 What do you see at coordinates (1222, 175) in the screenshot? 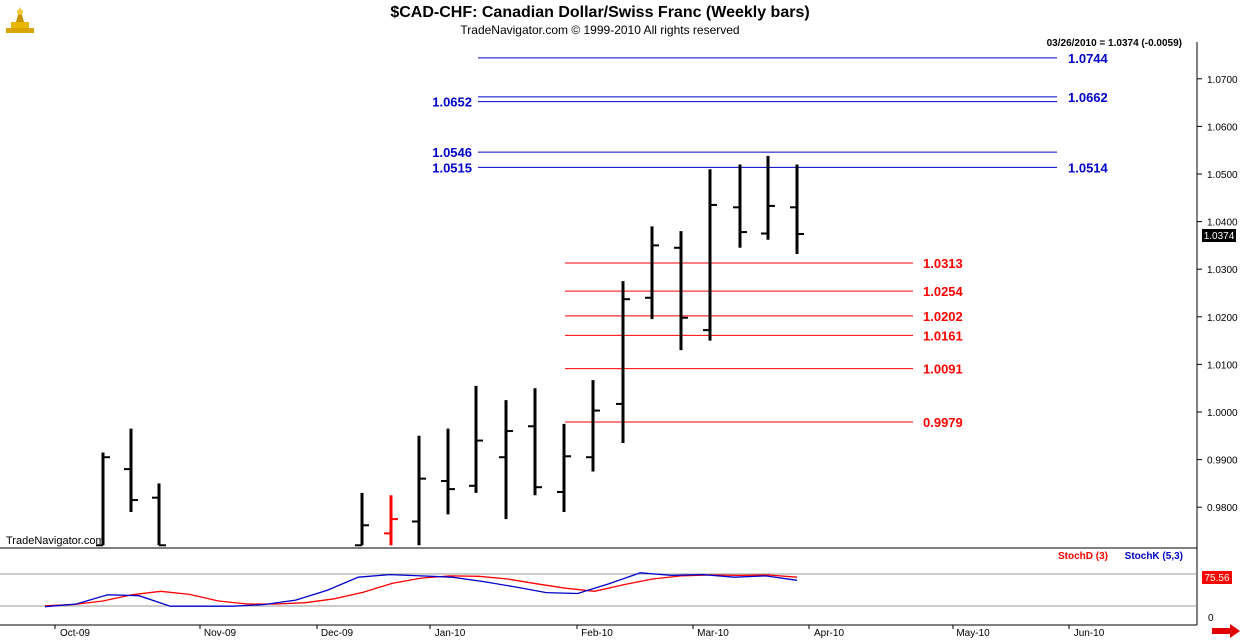
I see `y-tick-label: 1.0500` at bounding box center [1222, 175].